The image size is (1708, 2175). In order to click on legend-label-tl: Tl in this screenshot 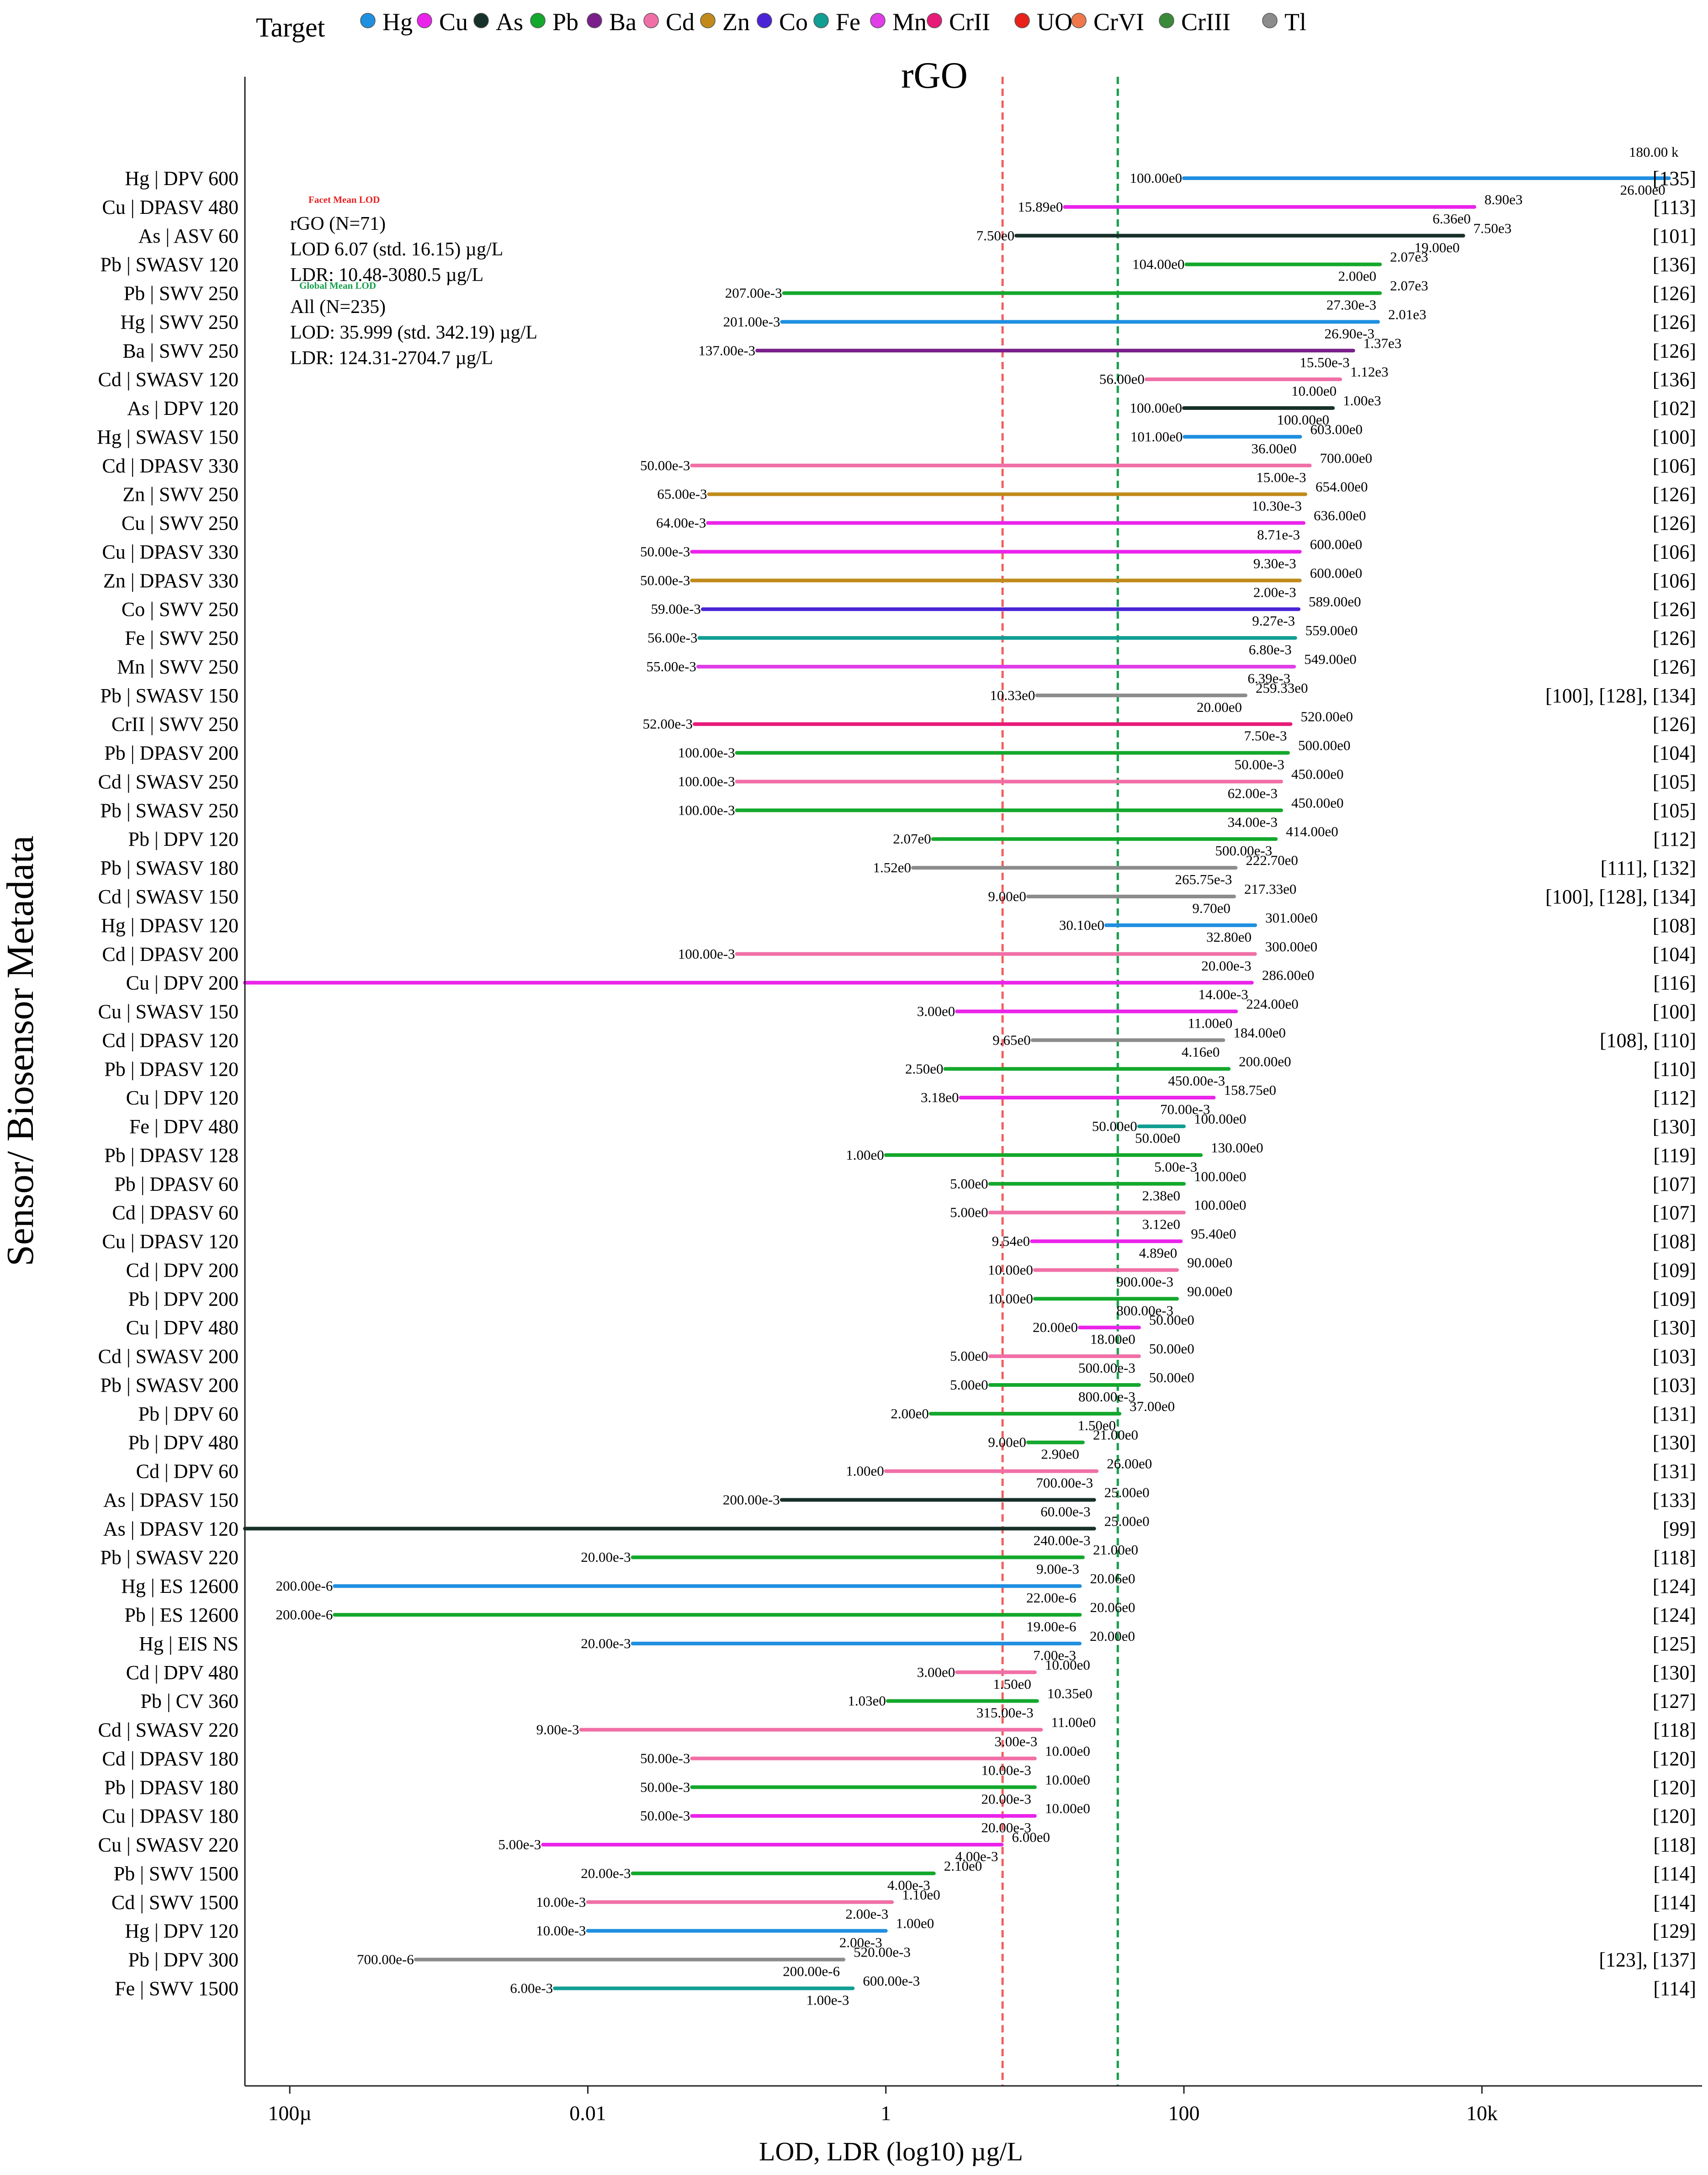, I will do `click(1295, 22)`.